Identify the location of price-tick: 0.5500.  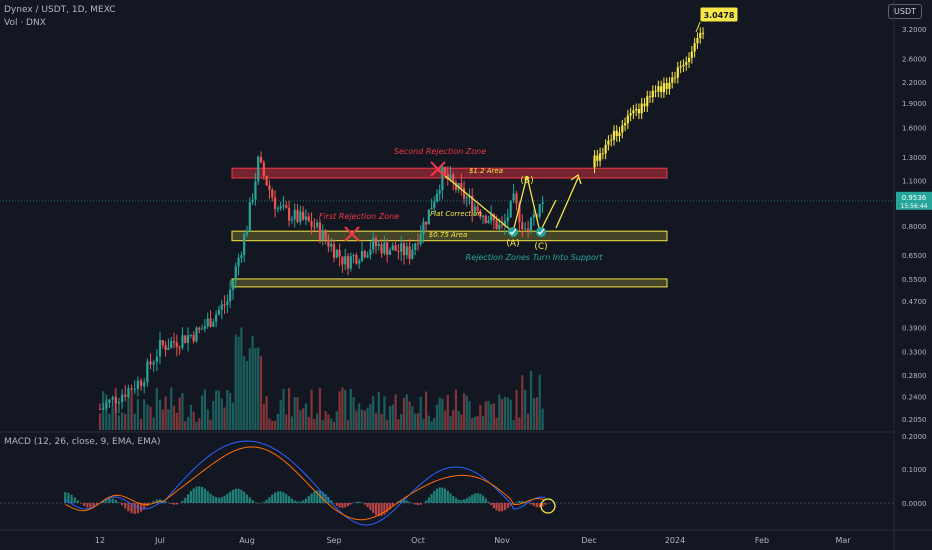
(914, 280).